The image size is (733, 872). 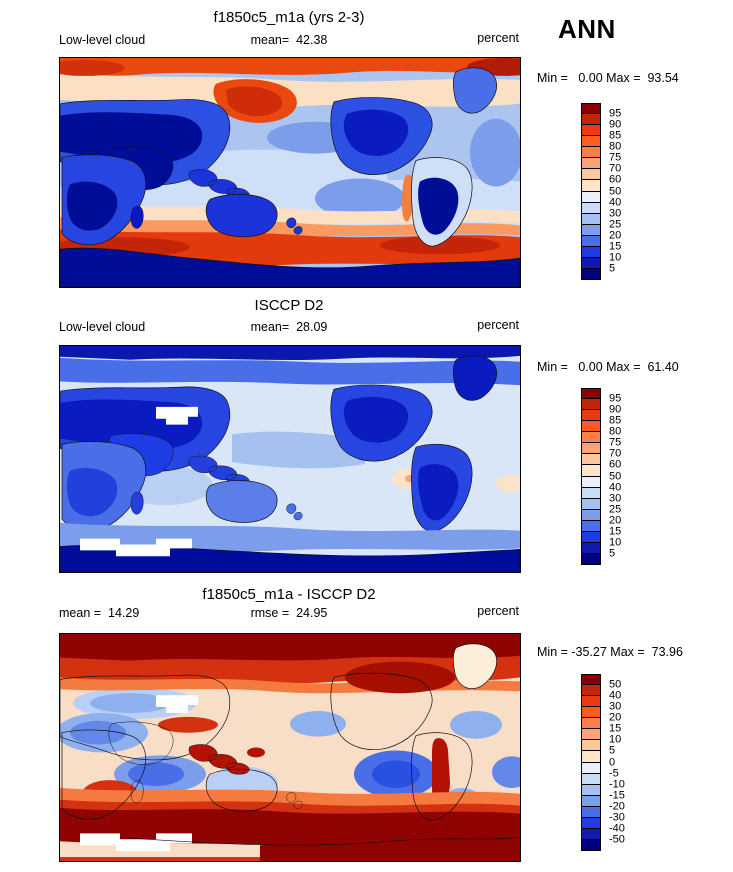 I want to click on panel3-stats-row: mean = 14.29 rmse = 24.95 percent, so click(x=289, y=612).